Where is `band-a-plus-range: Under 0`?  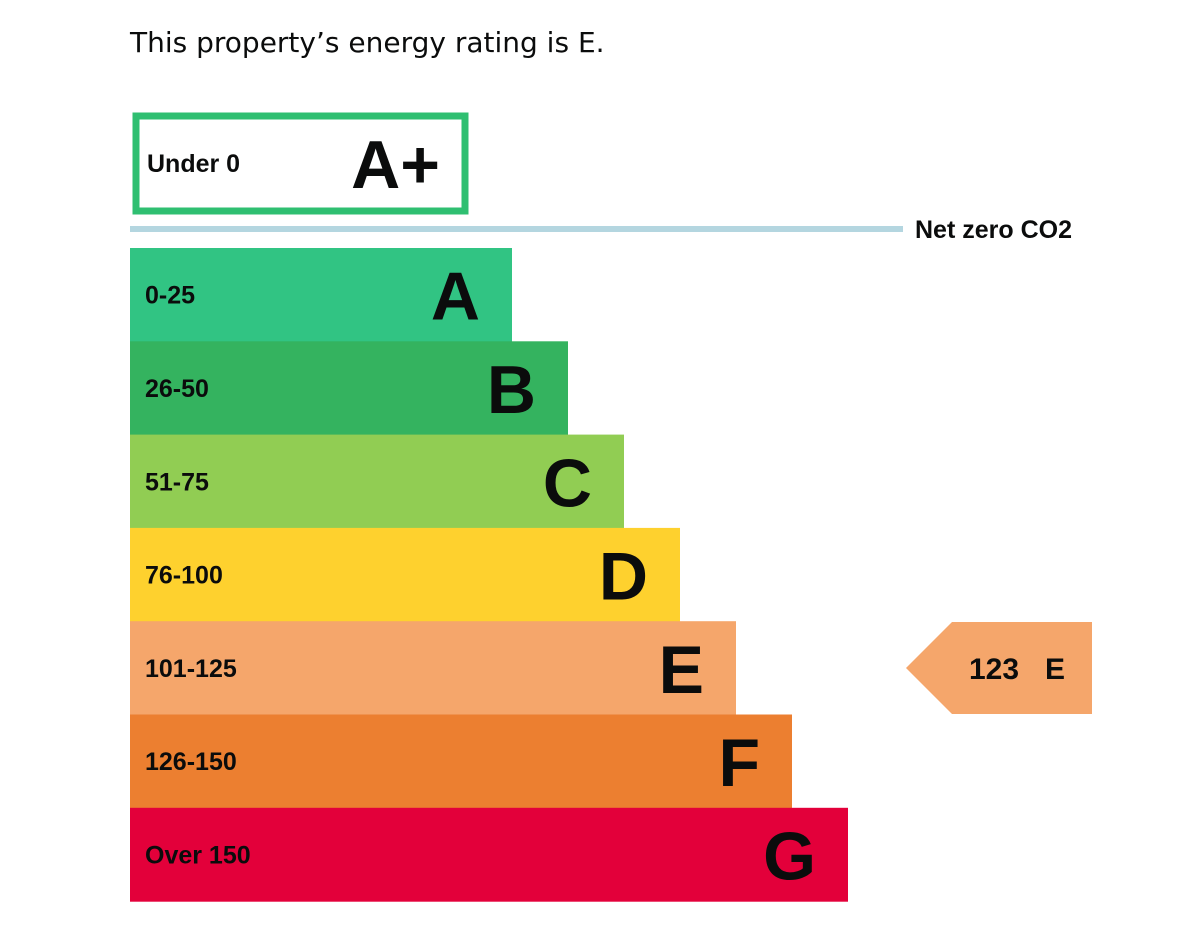 band-a-plus-range: Under 0 is located at coordinates (193, 164).